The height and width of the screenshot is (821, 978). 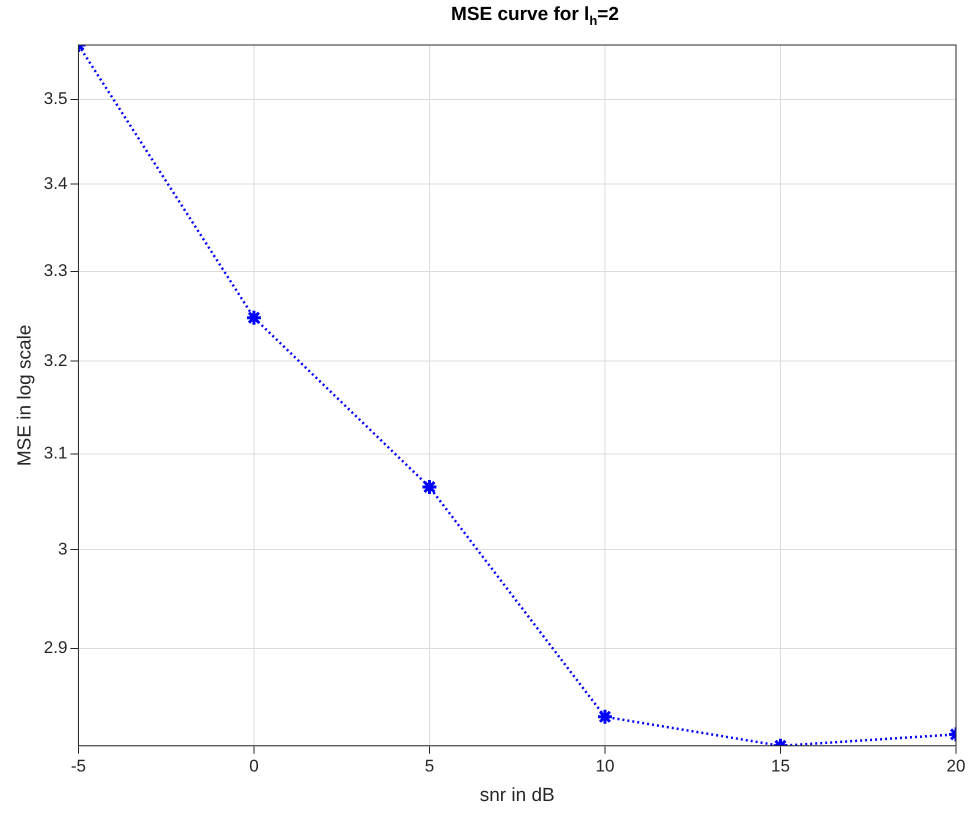 What do you see at coordinates (535, 16) in the screenshot?
I see `chart-title: MSE curve for l$_{h}$=2` at bounding box center [535, 16].